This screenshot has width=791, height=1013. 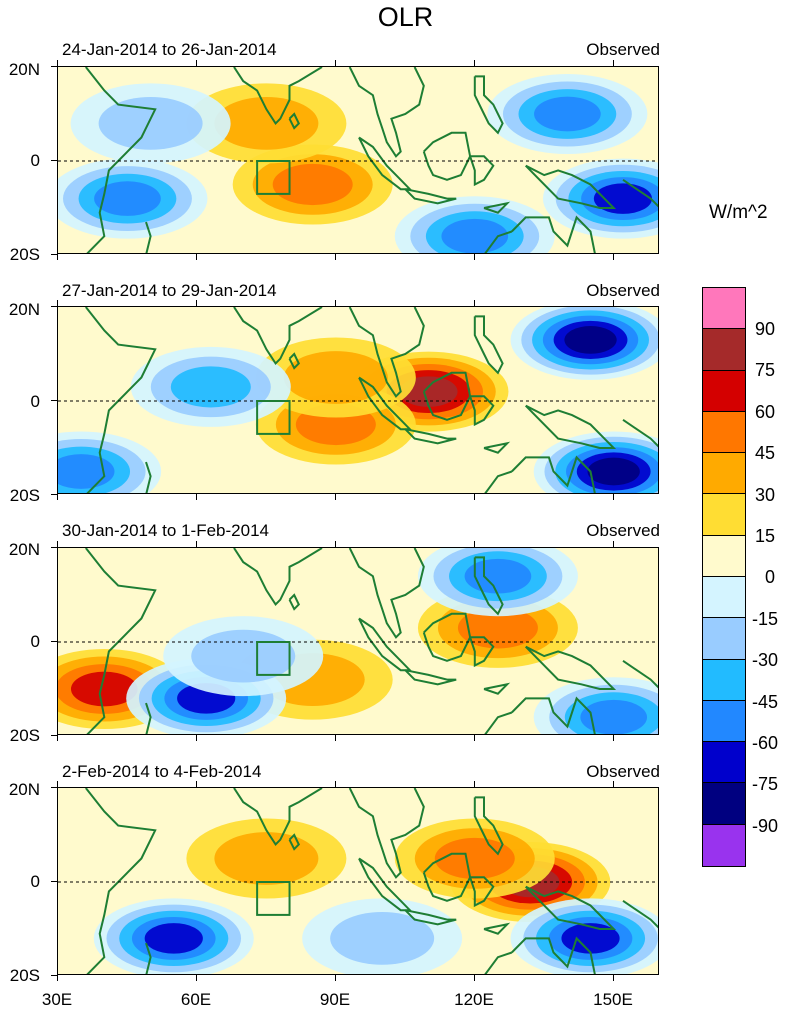 What do you see at coordinates (474, 999) in the screenshot?
I see `x-tick-label-120e: 120E` at bounding box center [474, 999].